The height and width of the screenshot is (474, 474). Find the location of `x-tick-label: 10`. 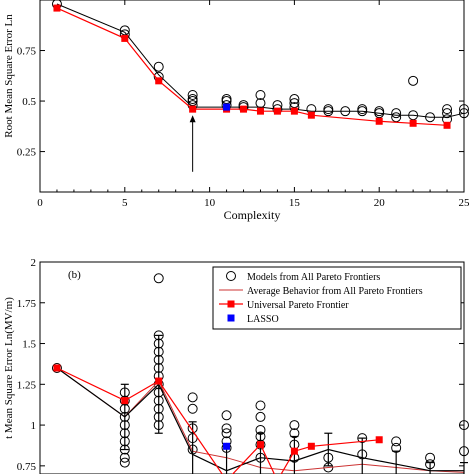

x-tick-label: 10 is located at coordinates (210, 203).